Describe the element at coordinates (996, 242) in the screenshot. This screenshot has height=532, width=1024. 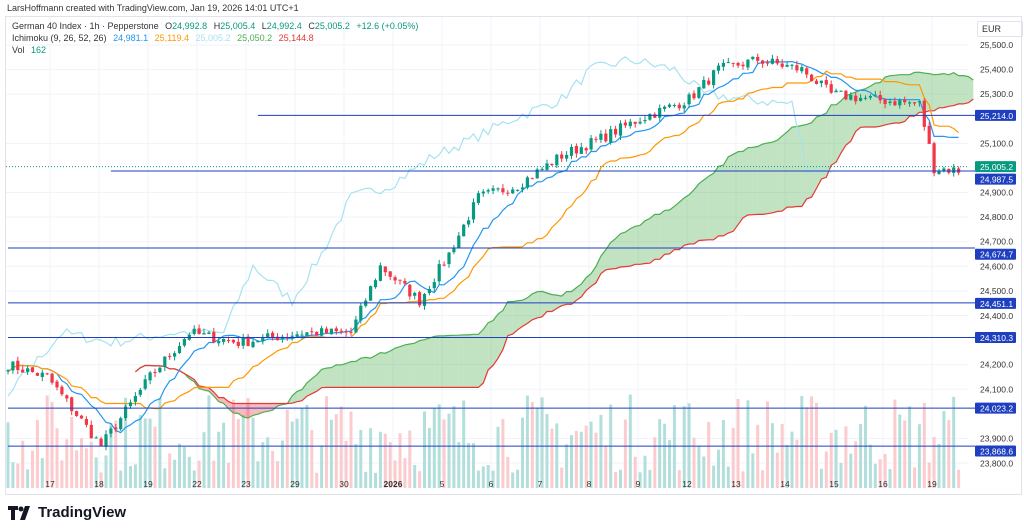
I see `y-tick-label: 24,700.0` at that location.